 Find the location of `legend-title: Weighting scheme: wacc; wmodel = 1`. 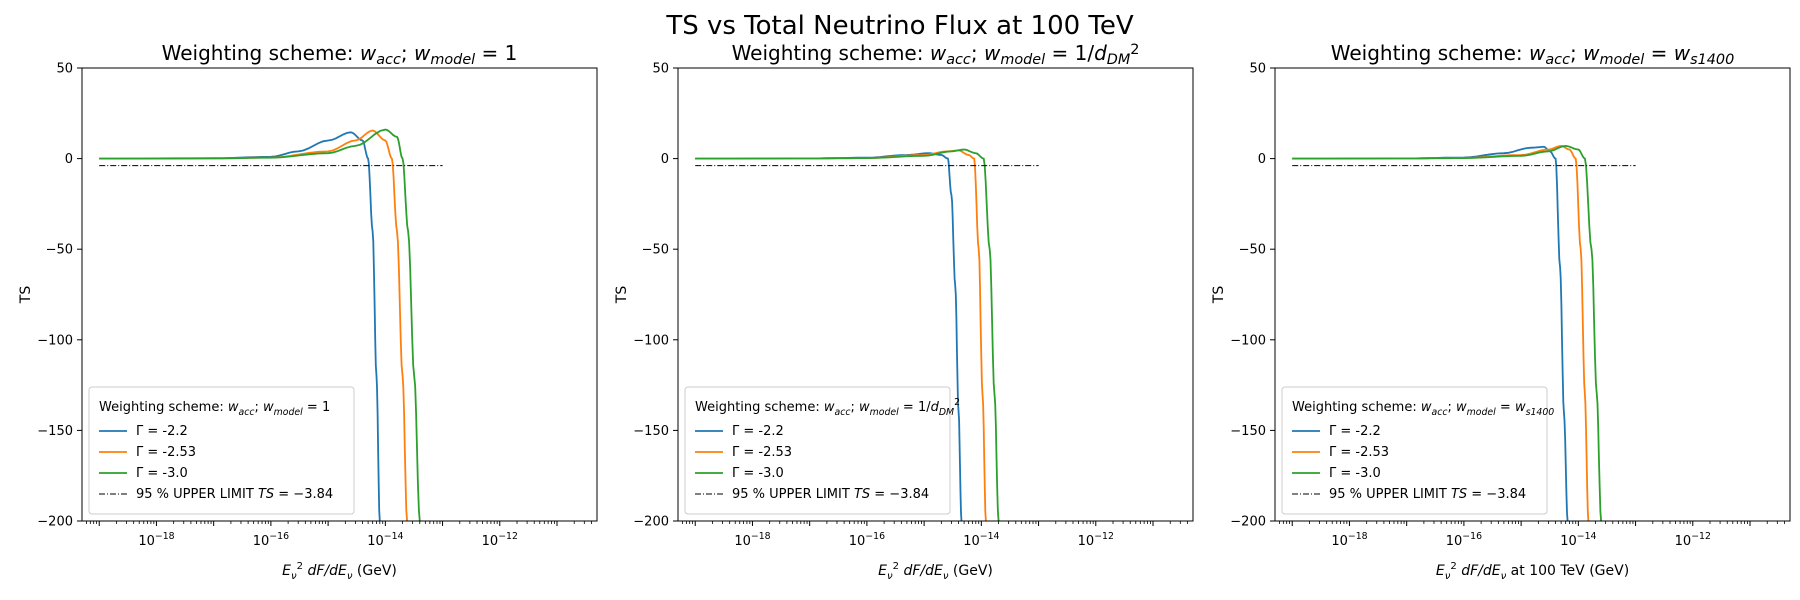

legend-title: Weighting scheme: wacc; wmodel = 1 is located at coordinates (214, 409).